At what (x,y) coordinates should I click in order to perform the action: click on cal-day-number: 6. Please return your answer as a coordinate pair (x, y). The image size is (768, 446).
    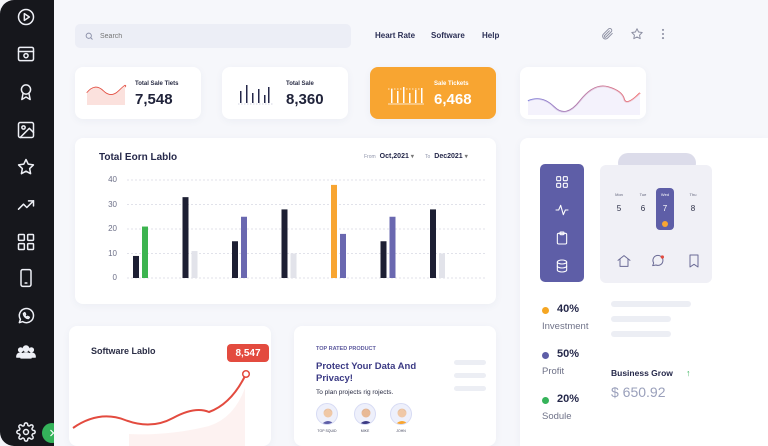
    Looking at the image, I should click on (643, 208).